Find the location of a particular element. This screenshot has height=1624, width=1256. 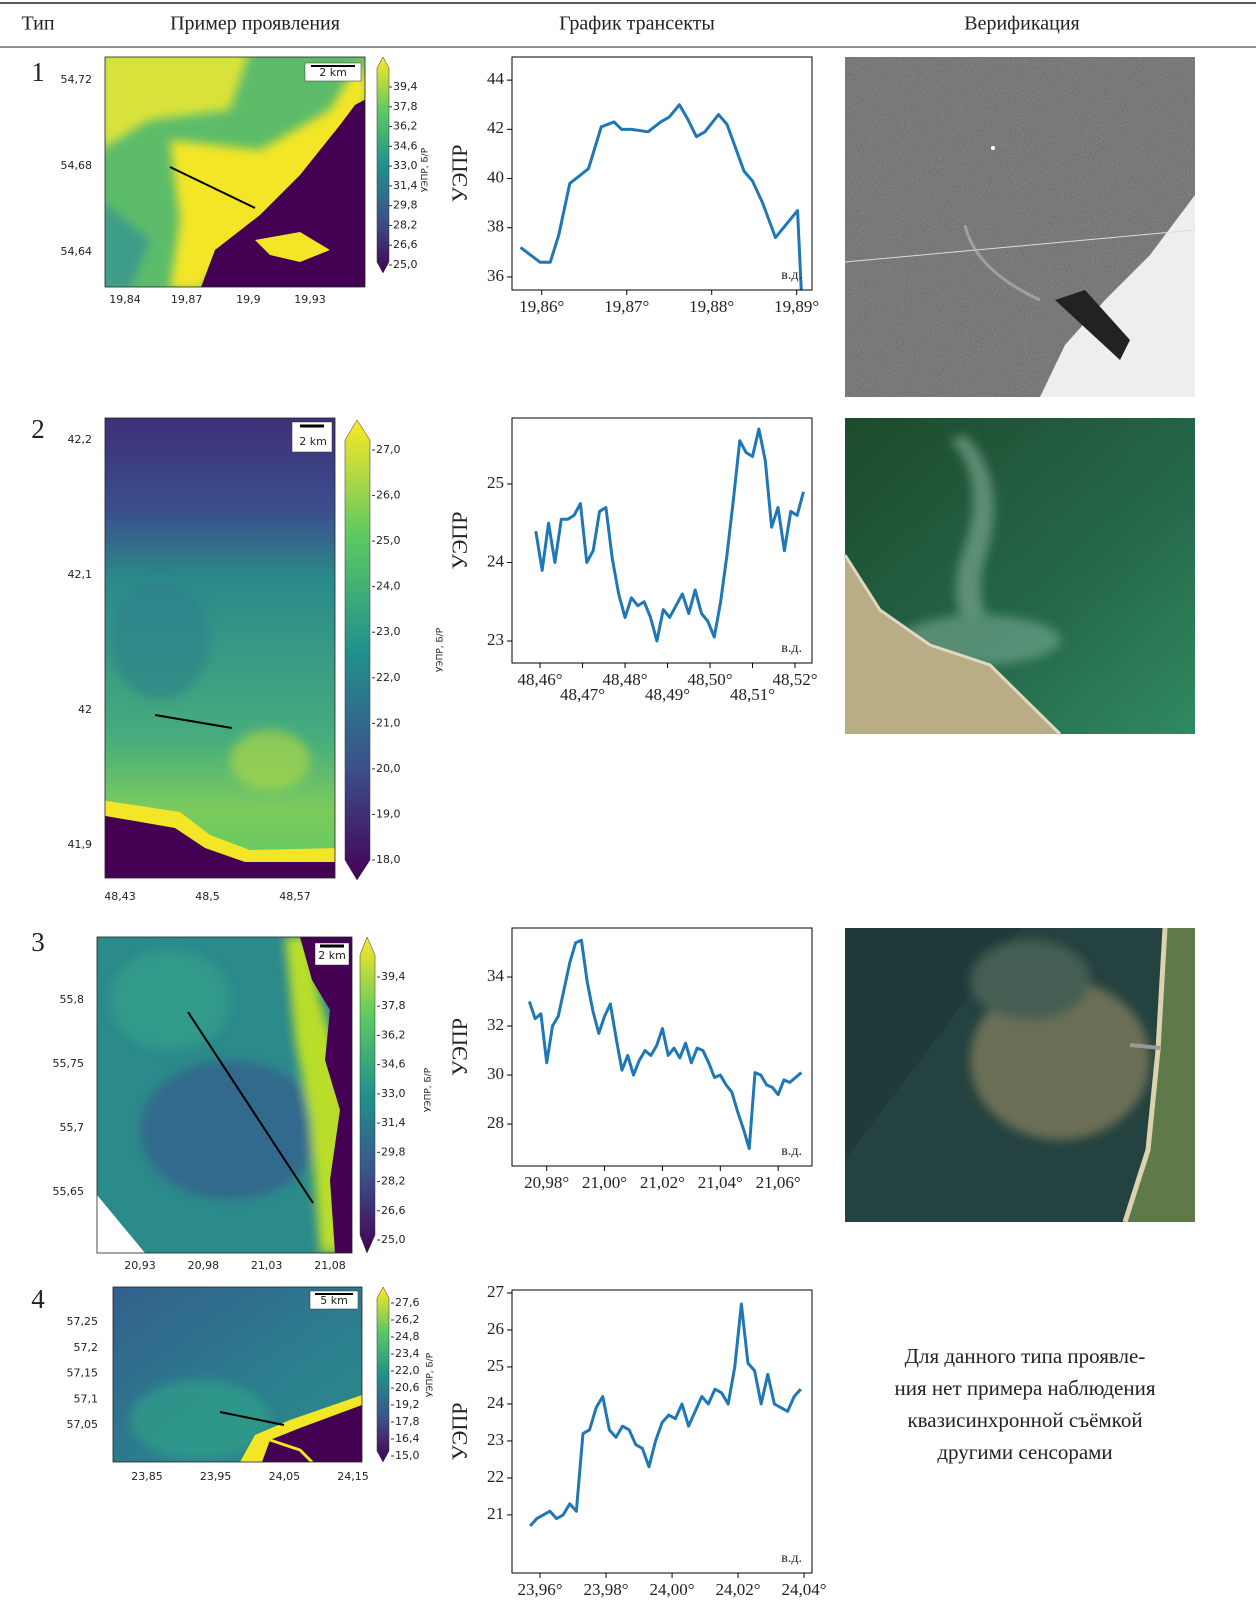

colorbar-tick-label: 24,0 is located at coordinates (388, 586).